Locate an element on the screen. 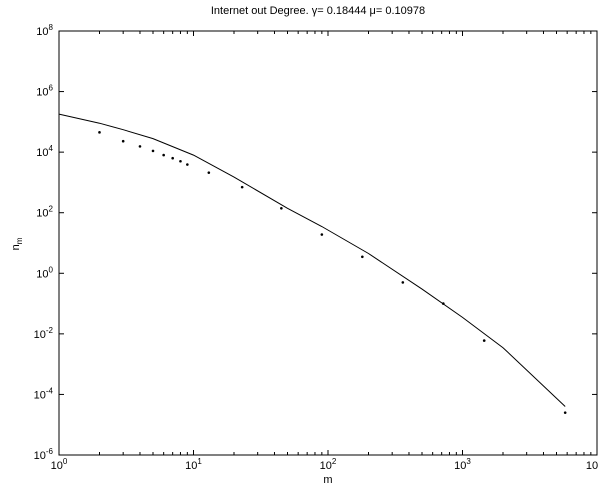  x-tick-label: 10² is located at coordinates (328, 464).